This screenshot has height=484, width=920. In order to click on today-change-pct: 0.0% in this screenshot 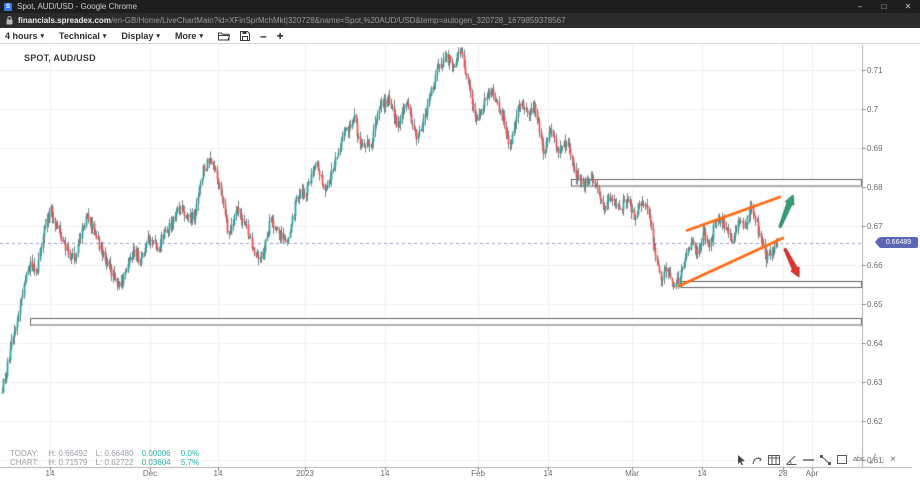, I will do `click(190, 453)`.